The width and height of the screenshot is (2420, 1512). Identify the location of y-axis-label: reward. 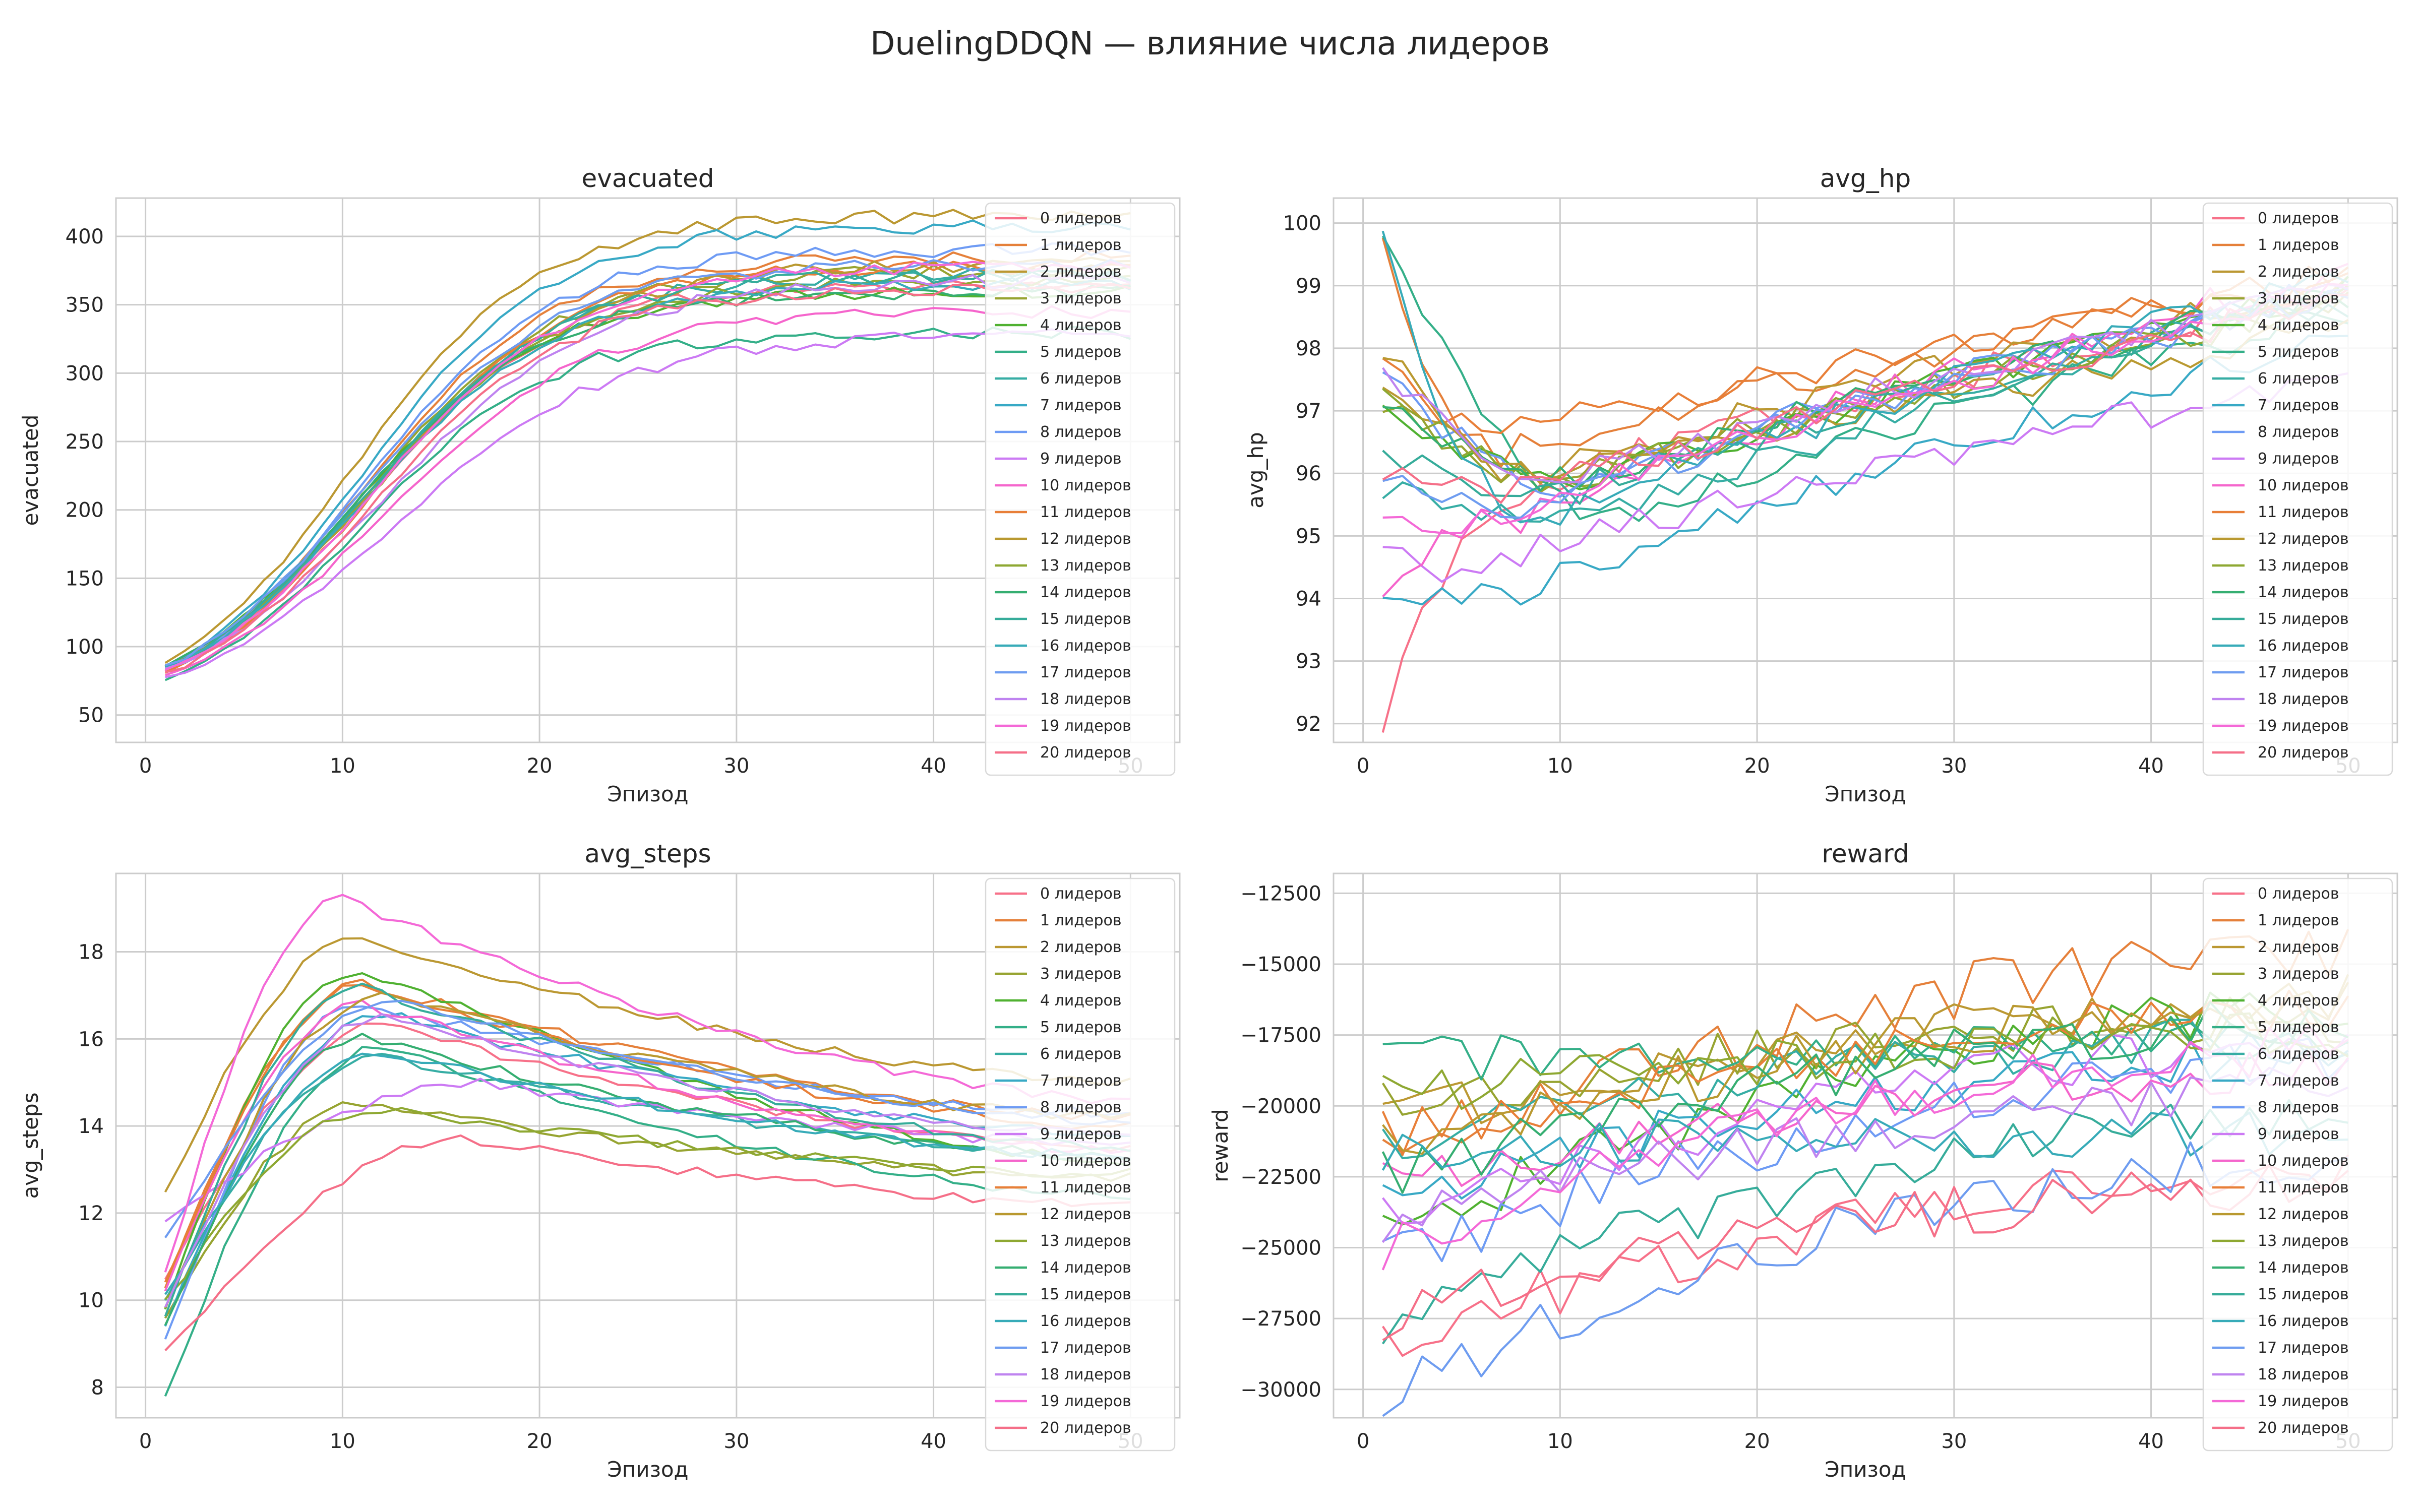
(1220, 1145).